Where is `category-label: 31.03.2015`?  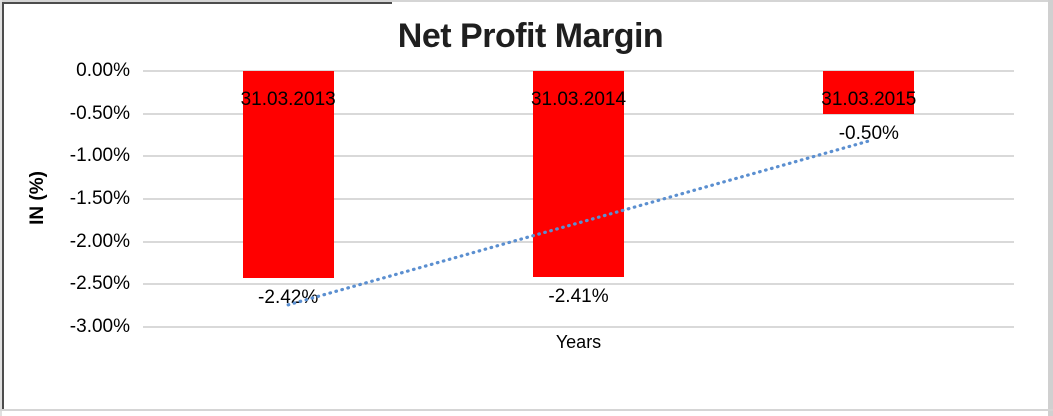 category-label: 31.03.2015 is located at coordinates (869, 99).